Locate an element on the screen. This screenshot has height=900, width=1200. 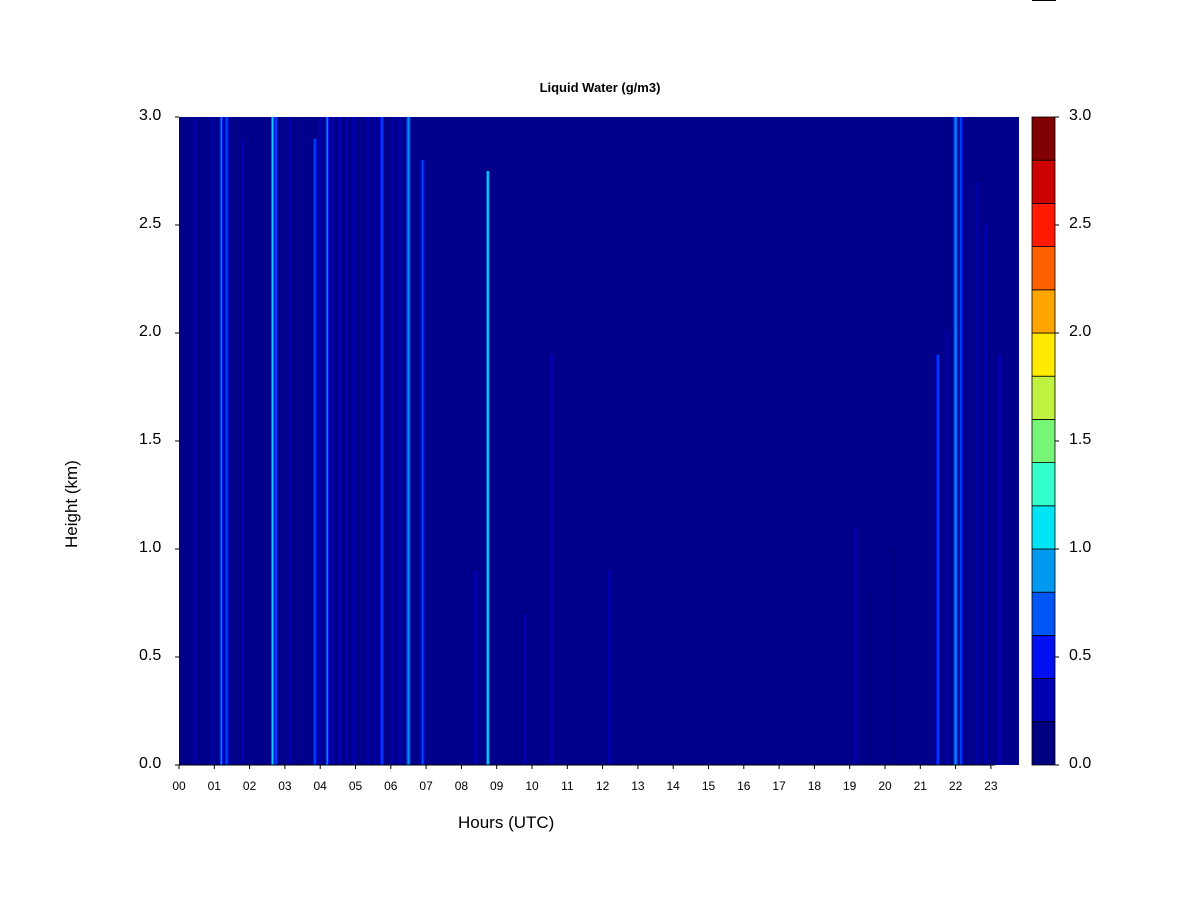
y-tick-label: 1.5 is located at coordinates (150, 439).